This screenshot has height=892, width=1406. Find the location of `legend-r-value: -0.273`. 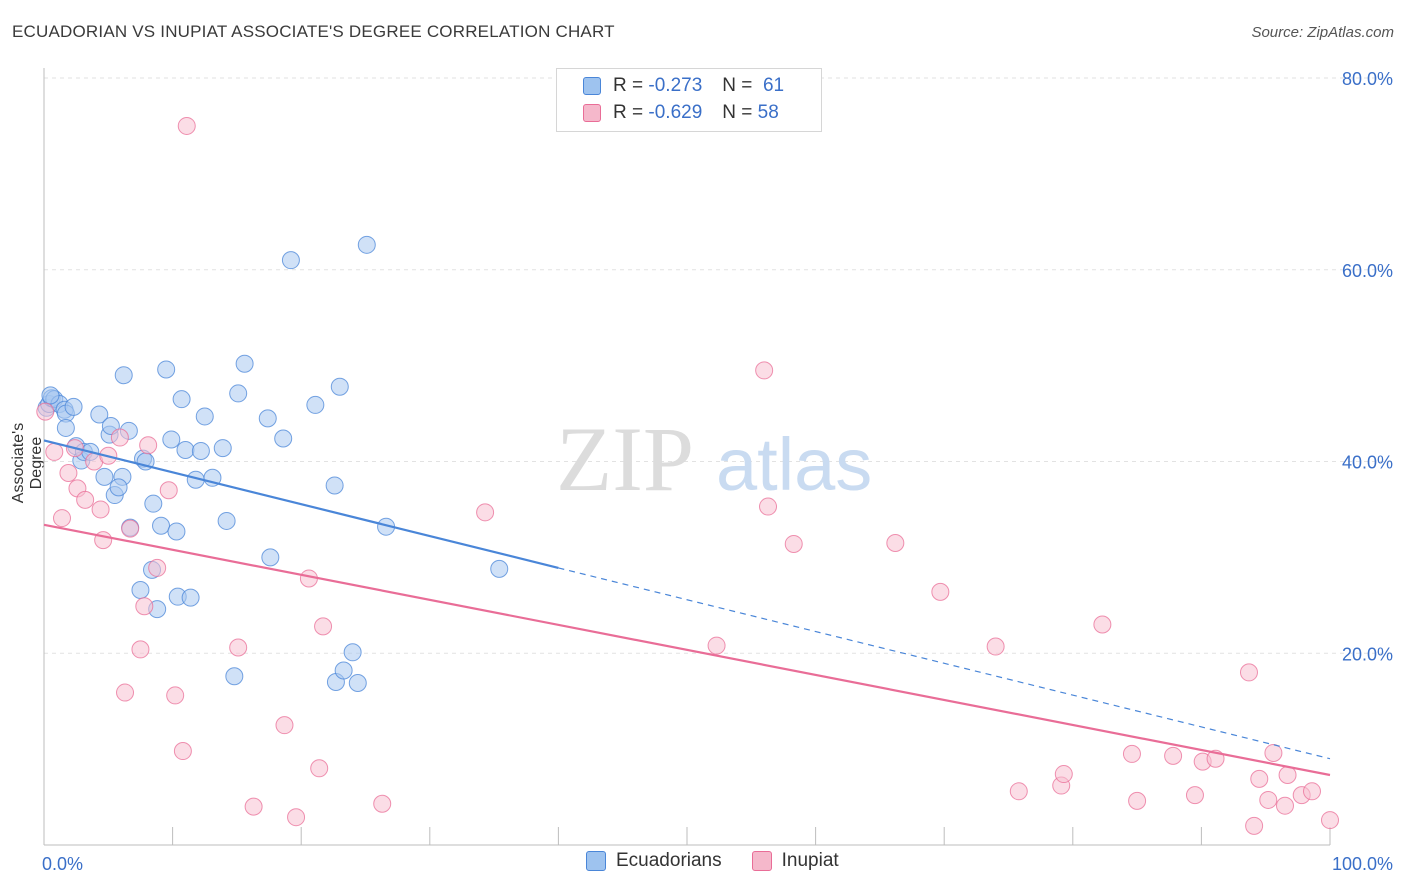

legend-r-value: -0.273 is located at coordinates (675, 85).